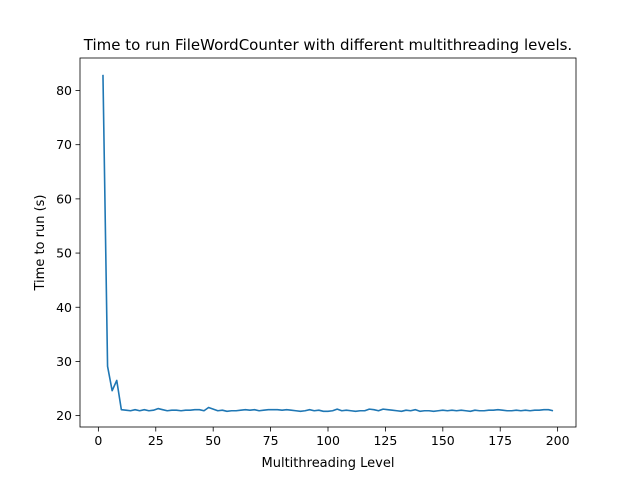 The image size is (640, 480). Describe the element at coordinates (64, 198) in the screenshot. I see `y-tick-label: 60` at that location.